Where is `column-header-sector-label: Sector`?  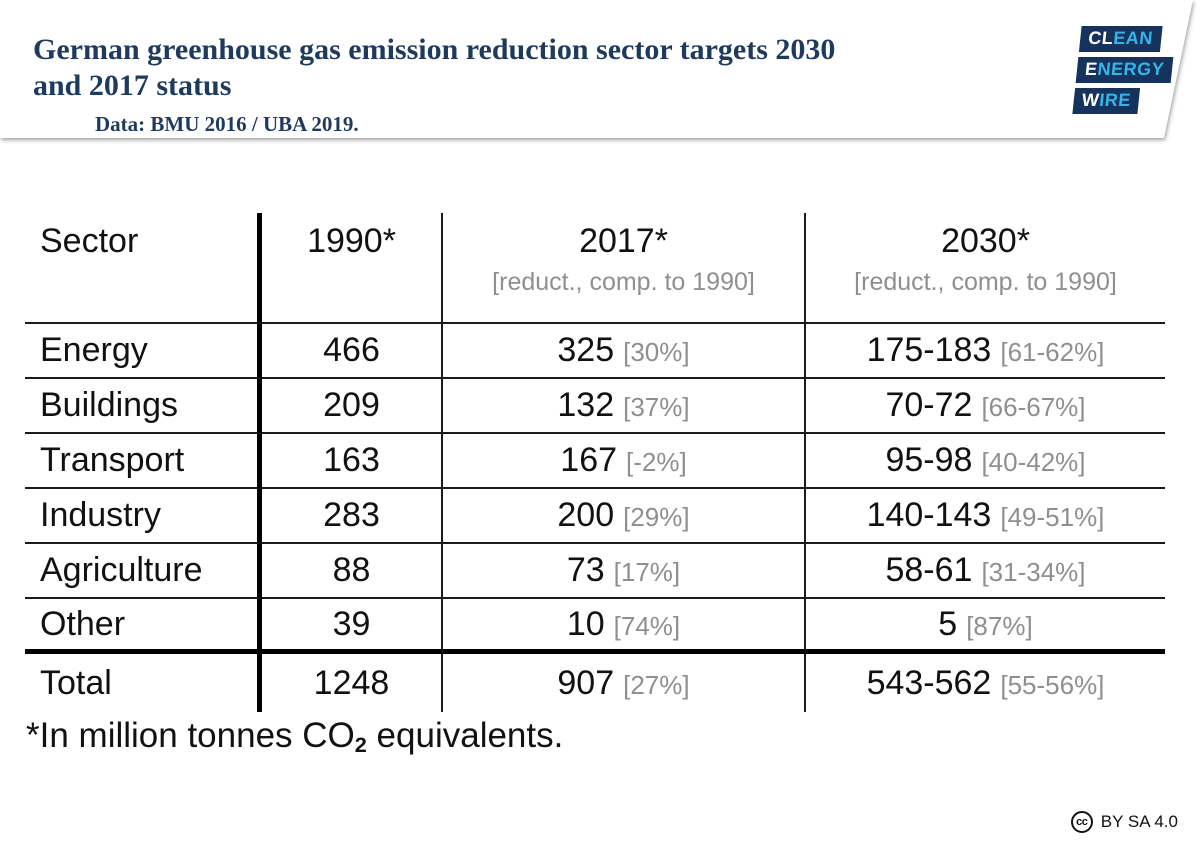
column-header-sector-label: Sector is located at coordinates (89, 241).